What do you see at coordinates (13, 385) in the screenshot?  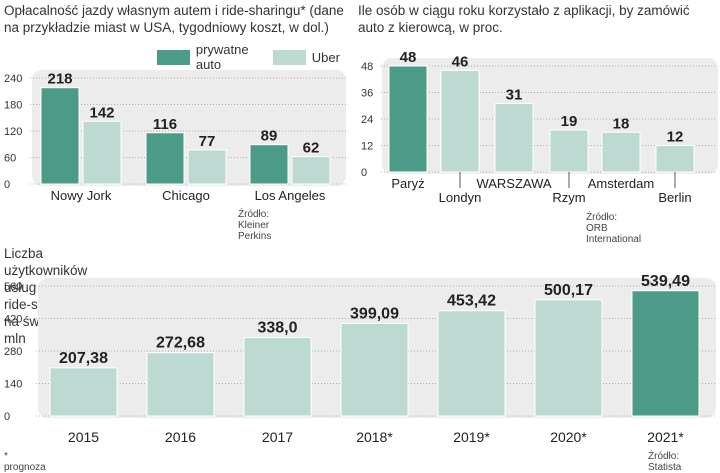 I see `y-tick-label: 140` at bounding box center [13, 385].